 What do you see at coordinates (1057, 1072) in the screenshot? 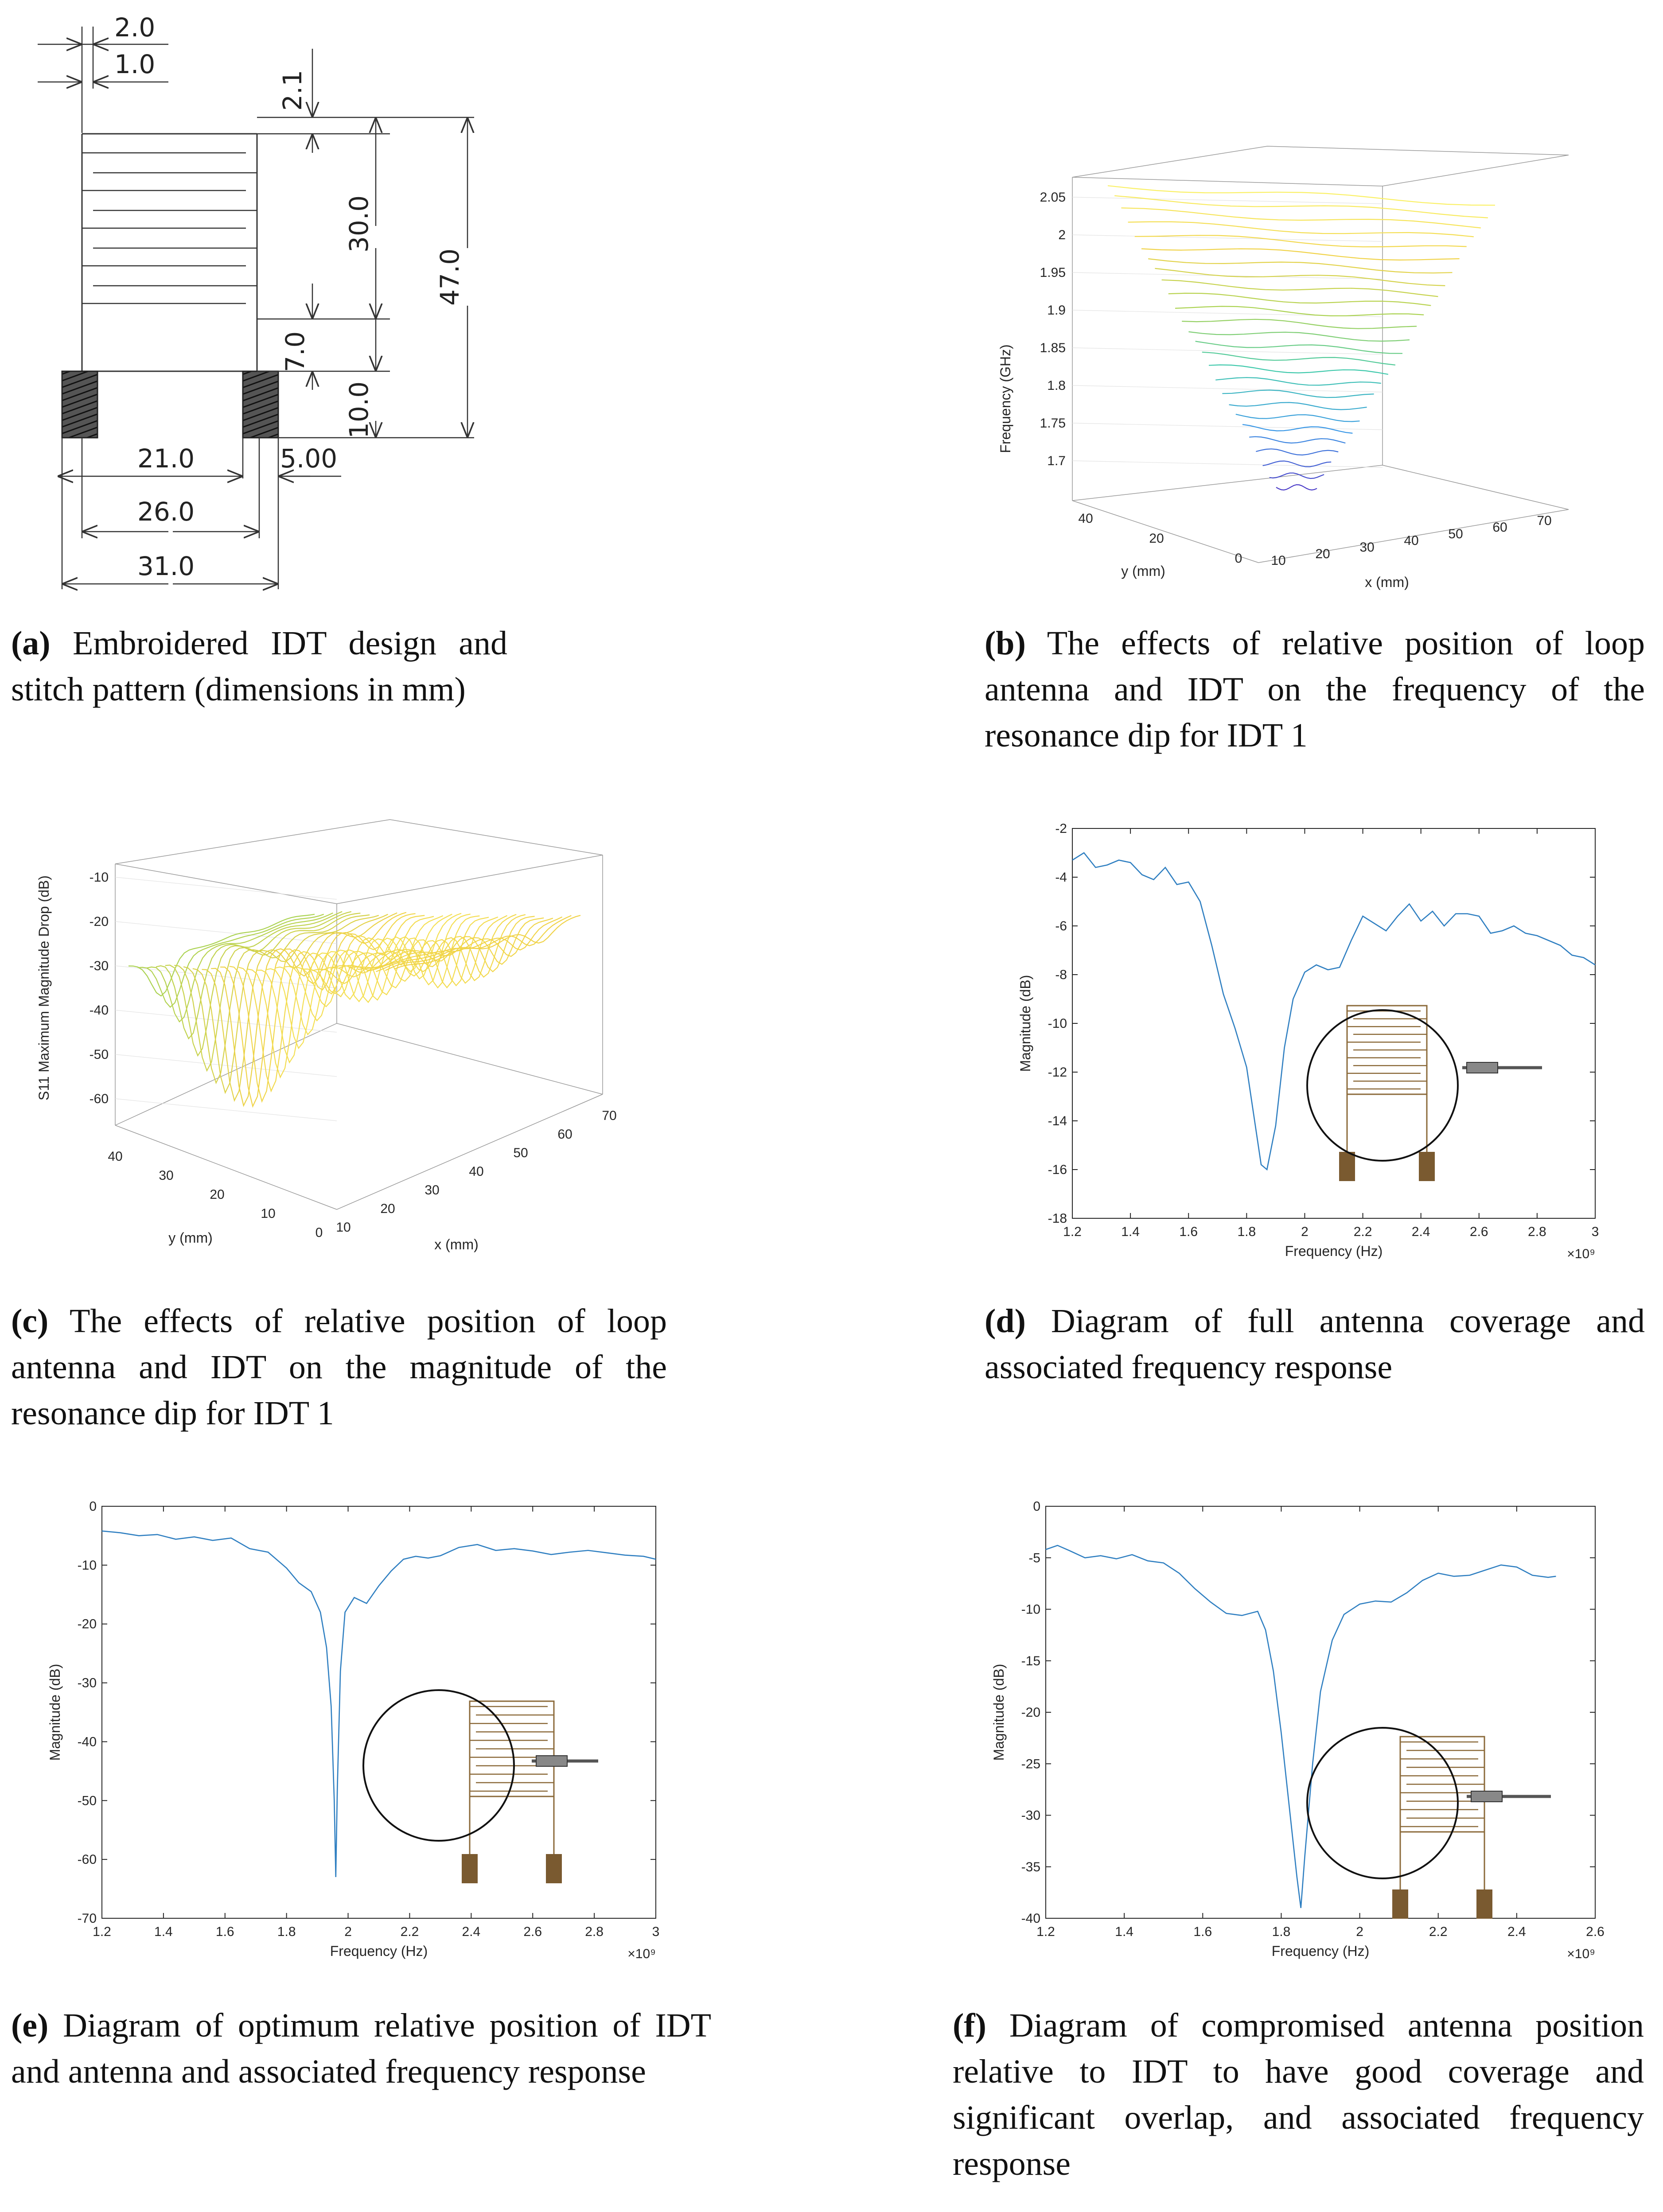
I see `y-tick-label: -12` at bounding box center [1057, 1072].